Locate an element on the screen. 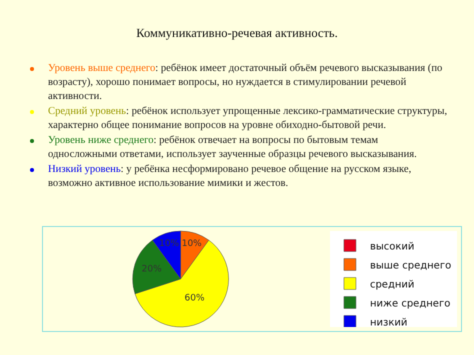  text: Уровень ниже среднего: ребёнок отвечает на вопросы по бытовым темам односложными ответами, использует заученные образцы речевого высказывания. is located at coordinates (232, 147).